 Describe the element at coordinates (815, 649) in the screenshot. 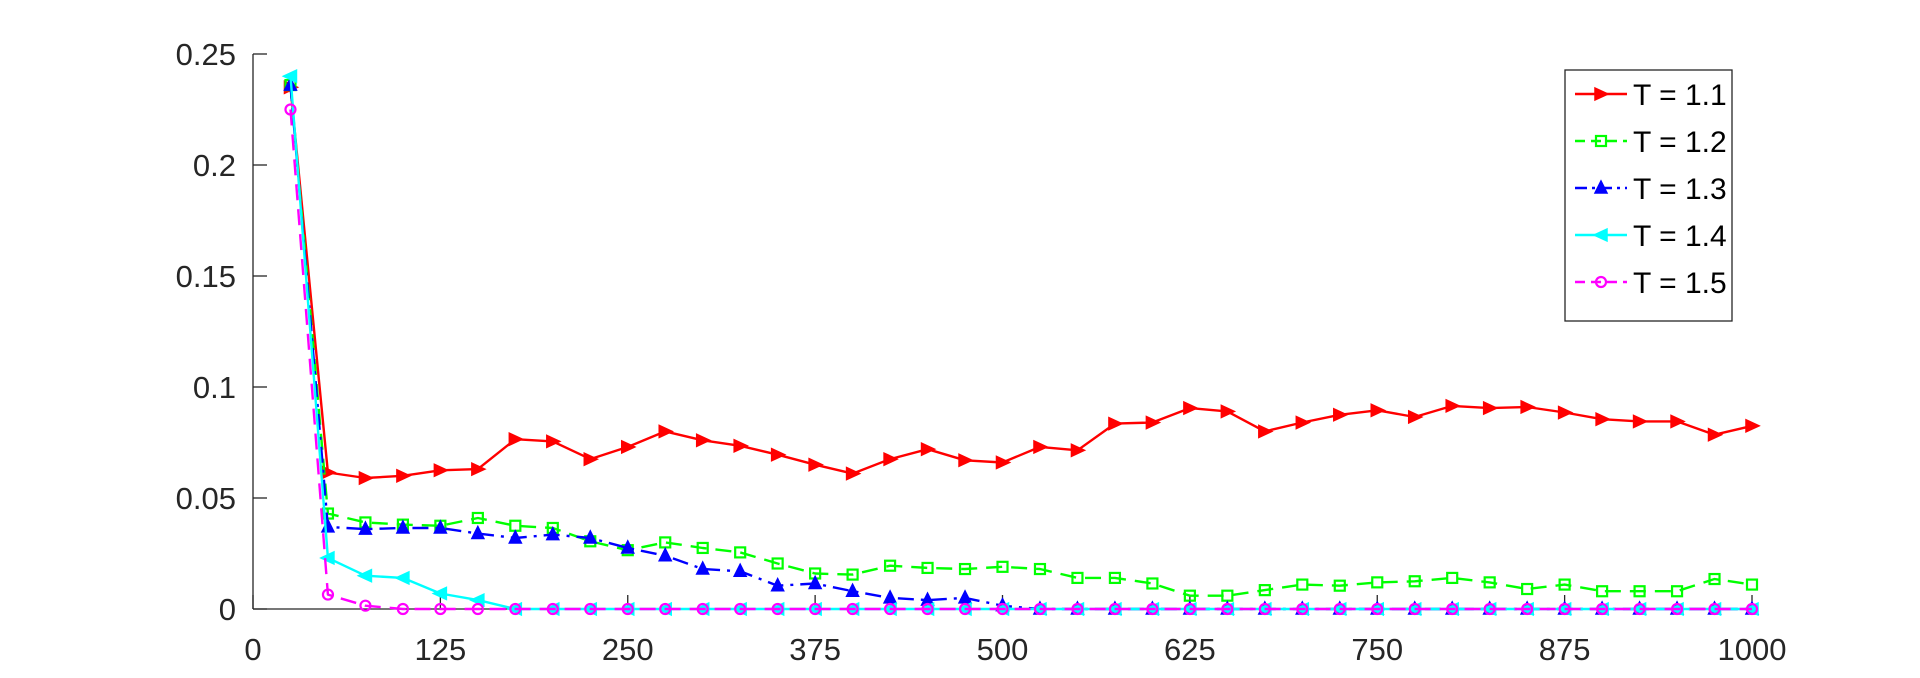

I see `x-tick-label: 375` at that location.